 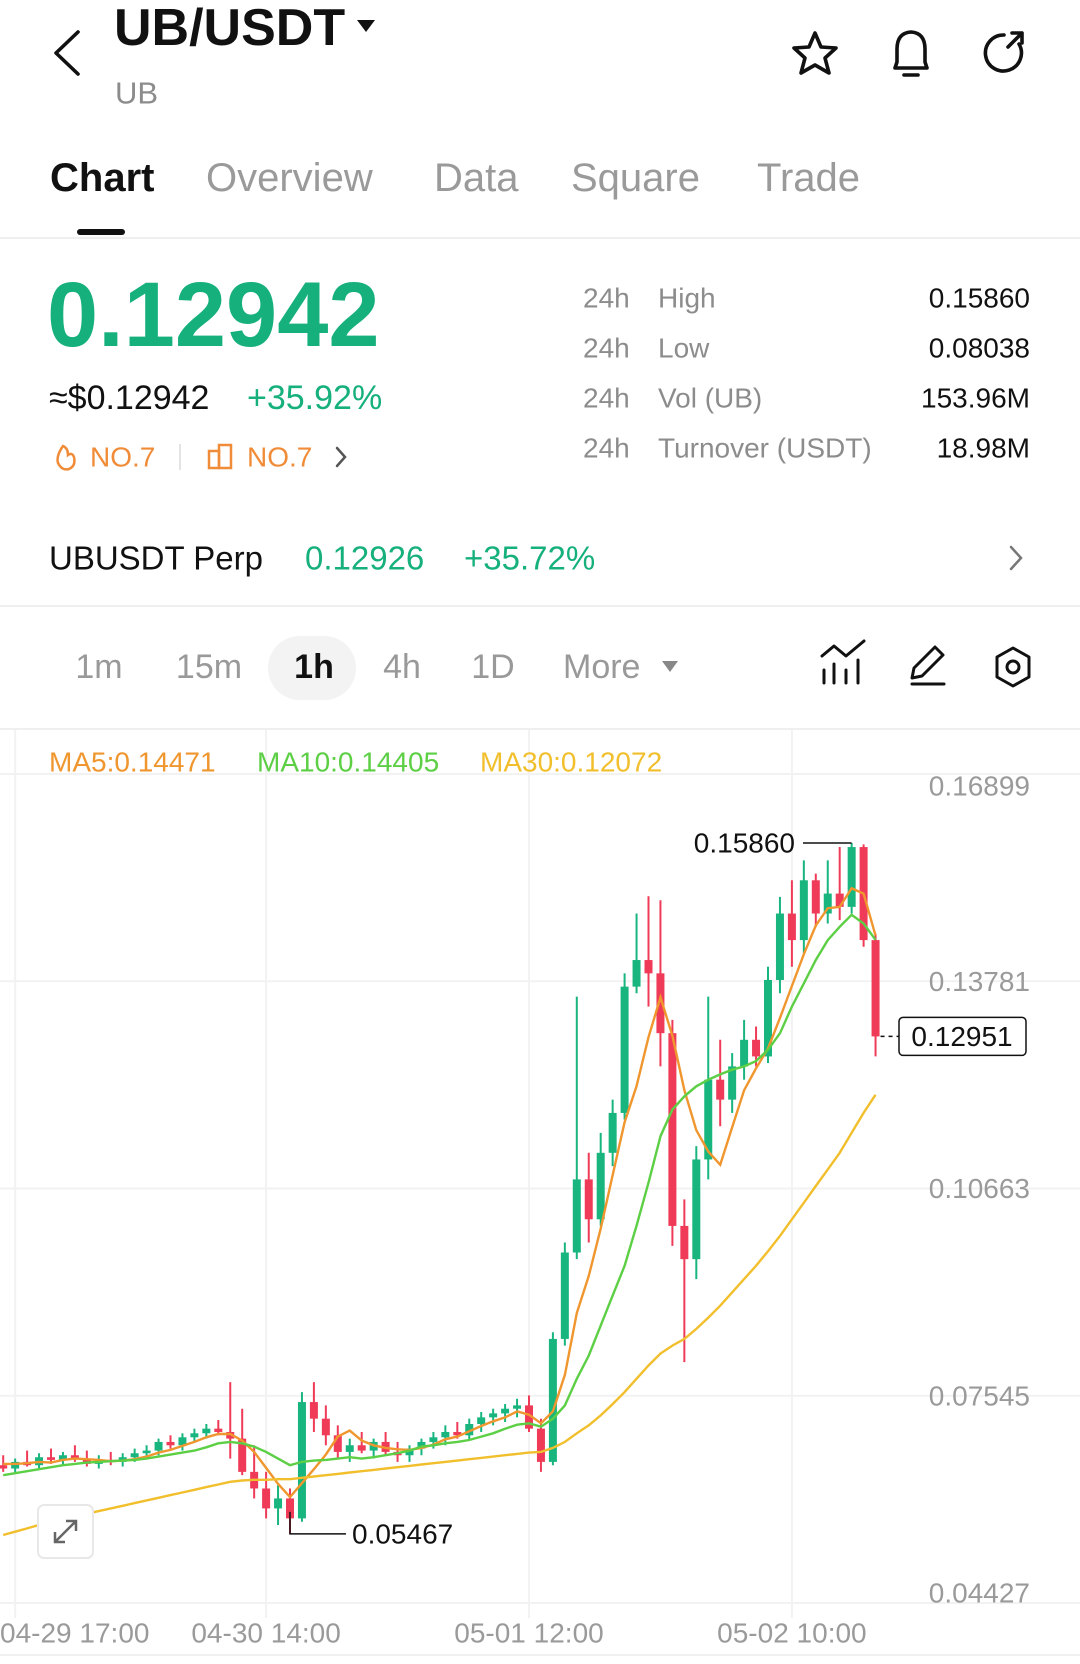 What do you see at coordinates (366, 26) in the screenshot?
I see `pair-dropdown` at bounding box center [366, 26].